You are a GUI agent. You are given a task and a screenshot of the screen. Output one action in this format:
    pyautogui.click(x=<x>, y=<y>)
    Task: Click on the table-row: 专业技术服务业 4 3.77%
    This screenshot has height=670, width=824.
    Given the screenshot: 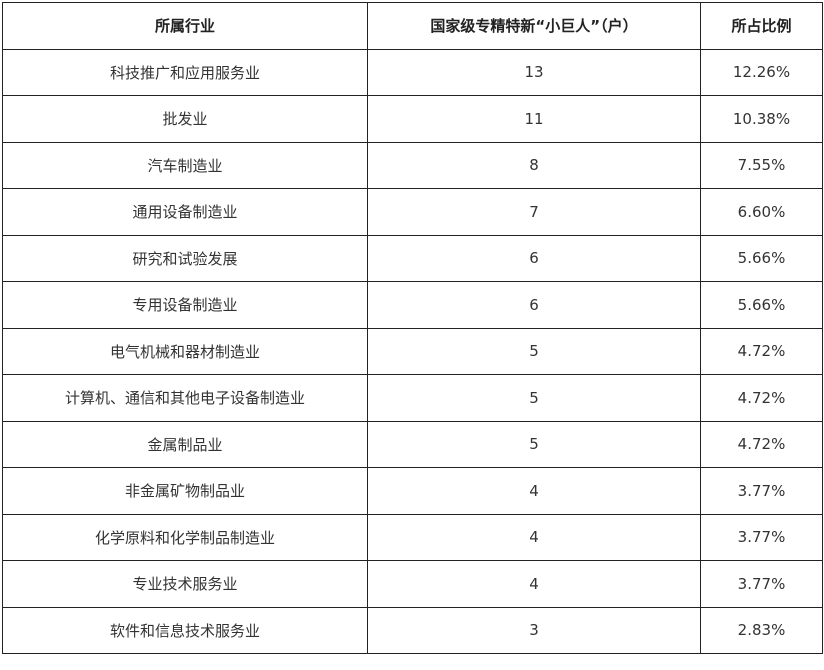 What is the action you would take?
    pyautogui.click(x=412, y=584)
    